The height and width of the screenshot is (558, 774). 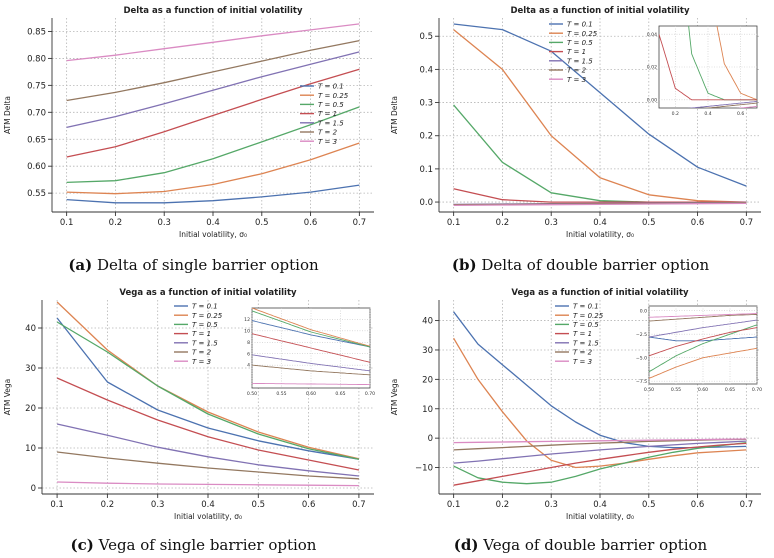 I want to click on caption-d: (d) Vega of double barrier option, so click(x=580, y=545).